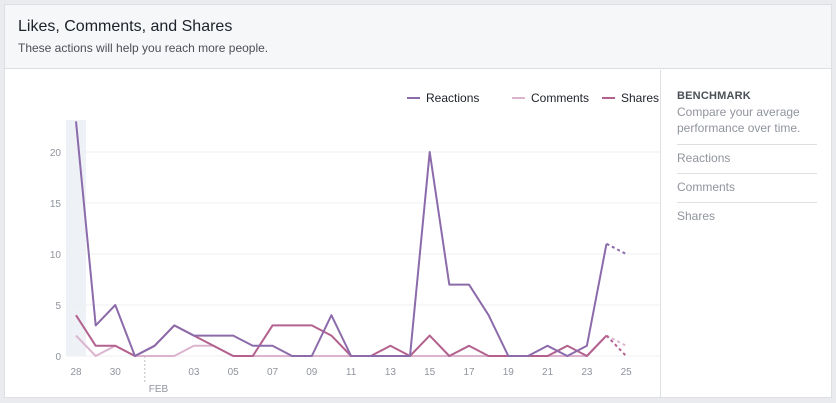 Image resolution: width=836 pixels, height=403 pixels. Describe the element at coordinates (714, 96) in the screenshot. I see `benchmark-title: BENCHMARK` at that location.